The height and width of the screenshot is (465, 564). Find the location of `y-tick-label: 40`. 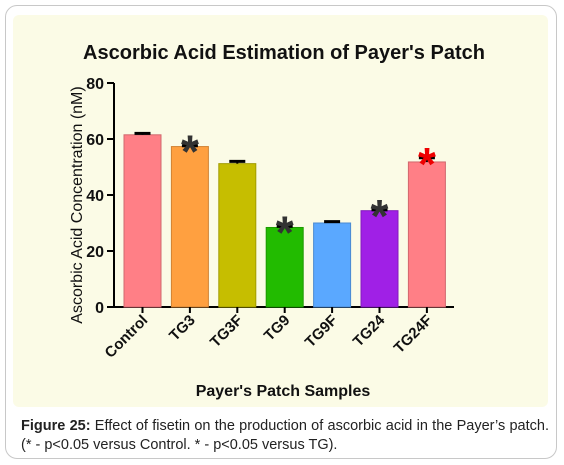

y-tick-label: 40 is located at coordinates (95, 196).